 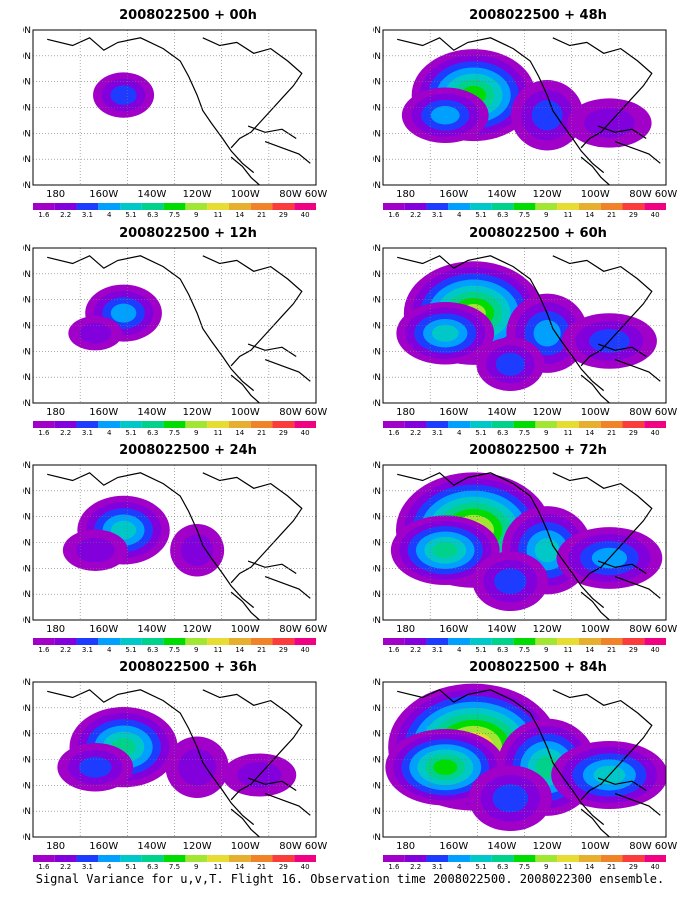 I want to click on lon-label: 100W, so click(x=595, y=846).